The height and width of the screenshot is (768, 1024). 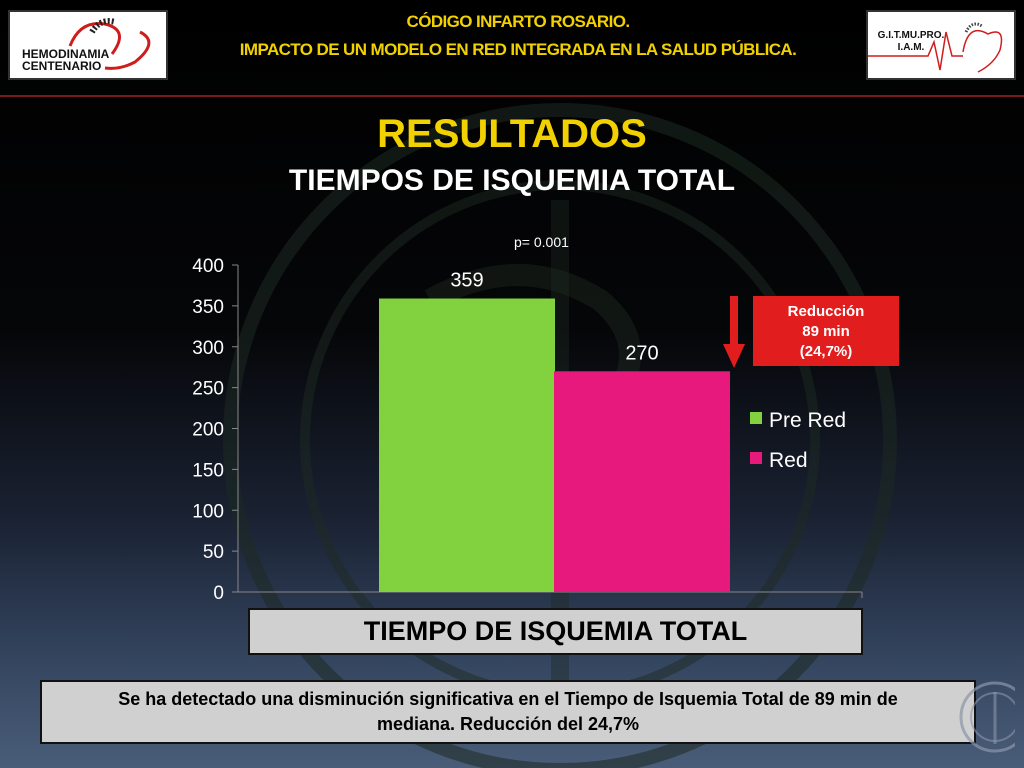 What do you see at coordinates (935, 47) in the screenshot?
I see `ecg-heart-icon` at bounding box center [935, 47].